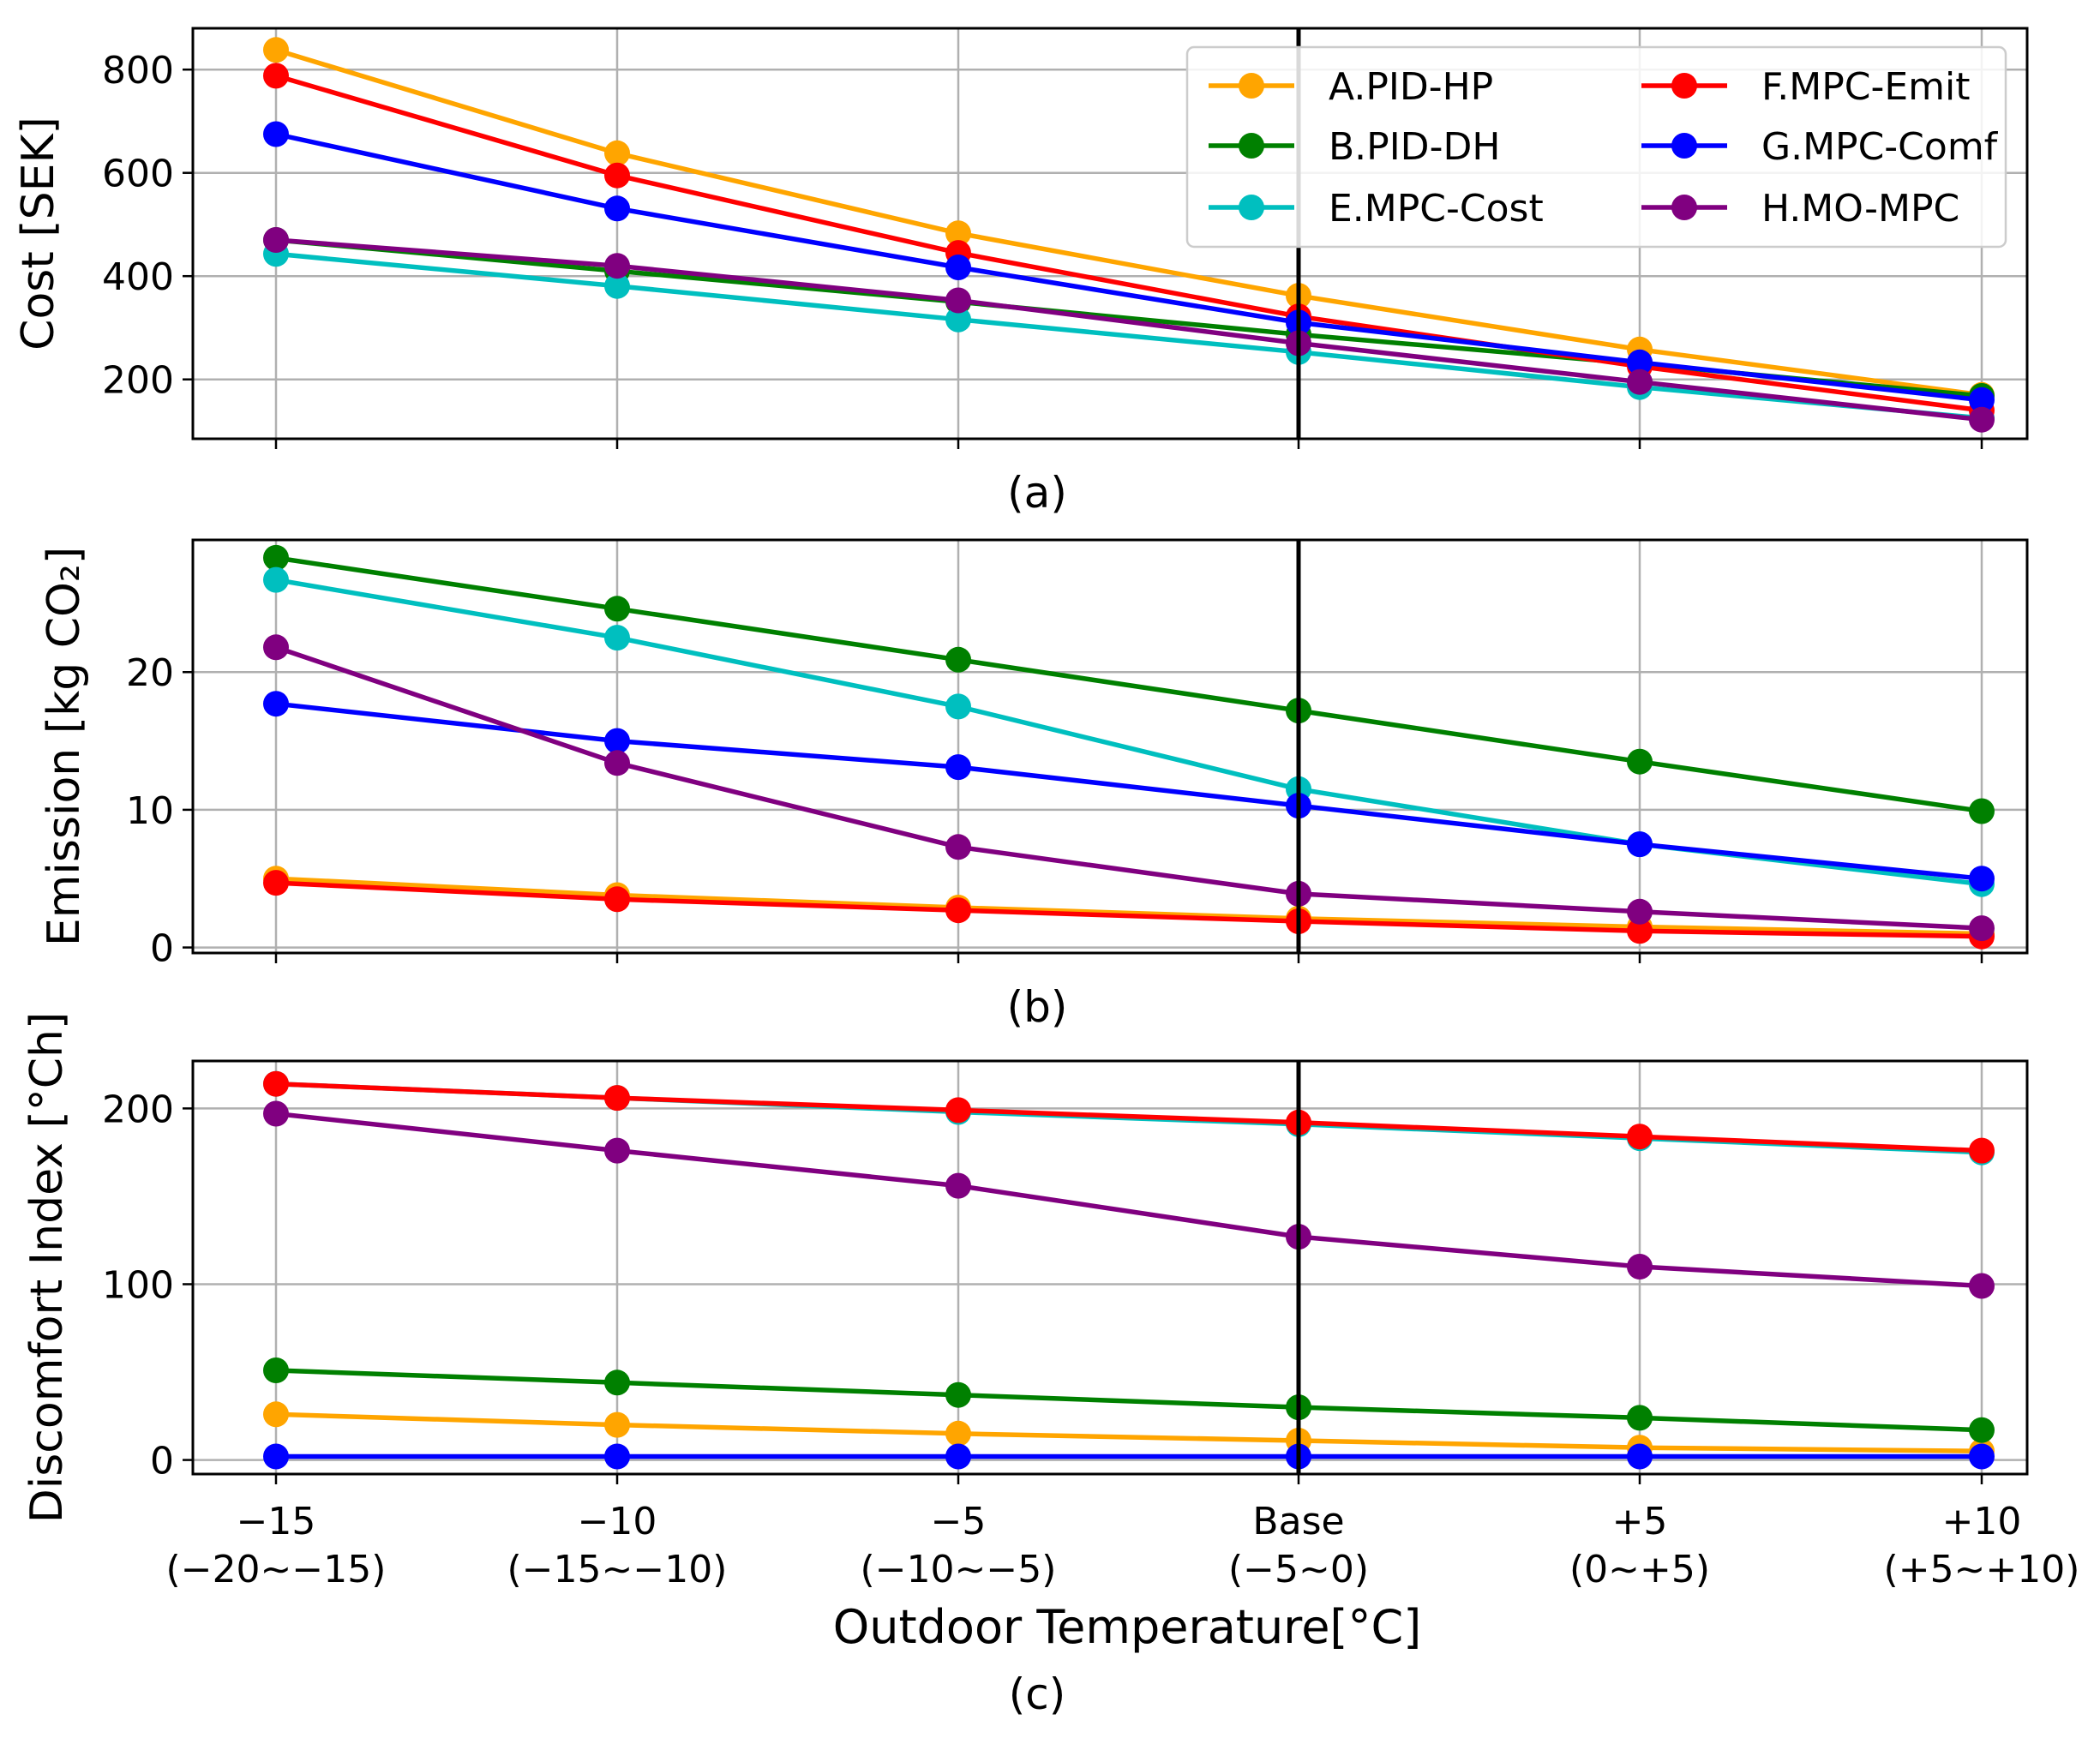 The image size is (2100, 1744). Describe the element at coordinates (1037, 493) in the screenshot. I see `panel-caption: (a)` at that location.